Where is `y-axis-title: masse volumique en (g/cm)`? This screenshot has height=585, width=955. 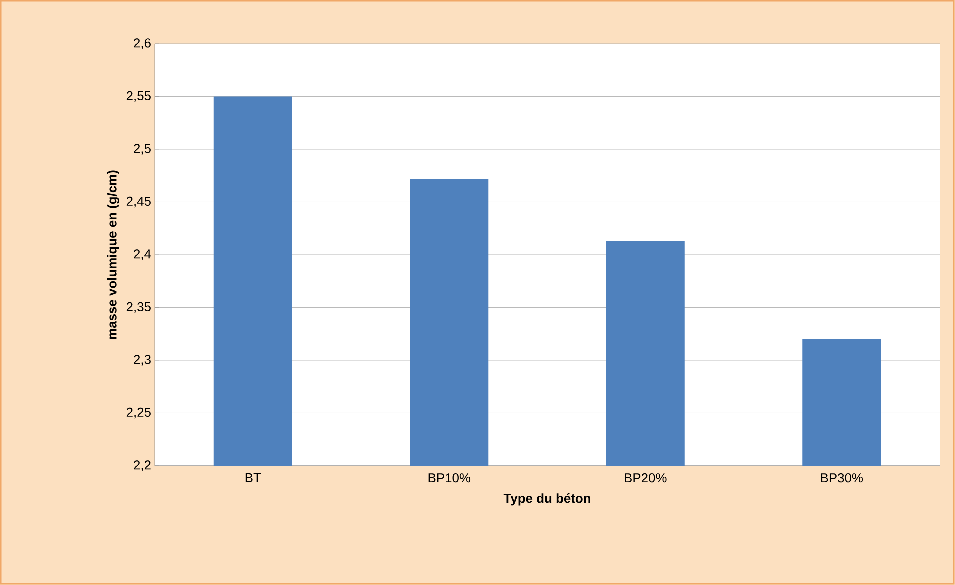 y-axis-title: masse volumique en (g/cm) is located at coordinates (113, 255).